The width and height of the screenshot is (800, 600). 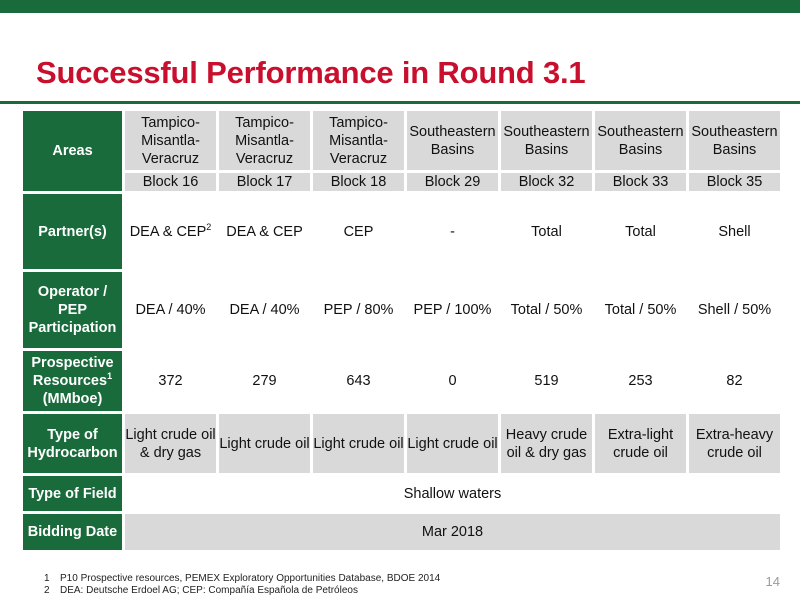 What do you see at coordinates (170, 381) in the screenshot?
I see `resources-cell: 372` at bounding box center [170, 381].